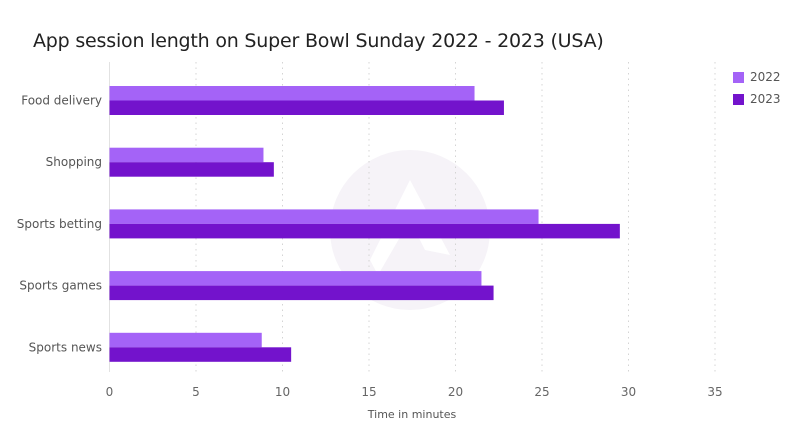  Describe the element at coordinates (110, 392) in the screenshot. I see `x-tick-label: 0` at that location.